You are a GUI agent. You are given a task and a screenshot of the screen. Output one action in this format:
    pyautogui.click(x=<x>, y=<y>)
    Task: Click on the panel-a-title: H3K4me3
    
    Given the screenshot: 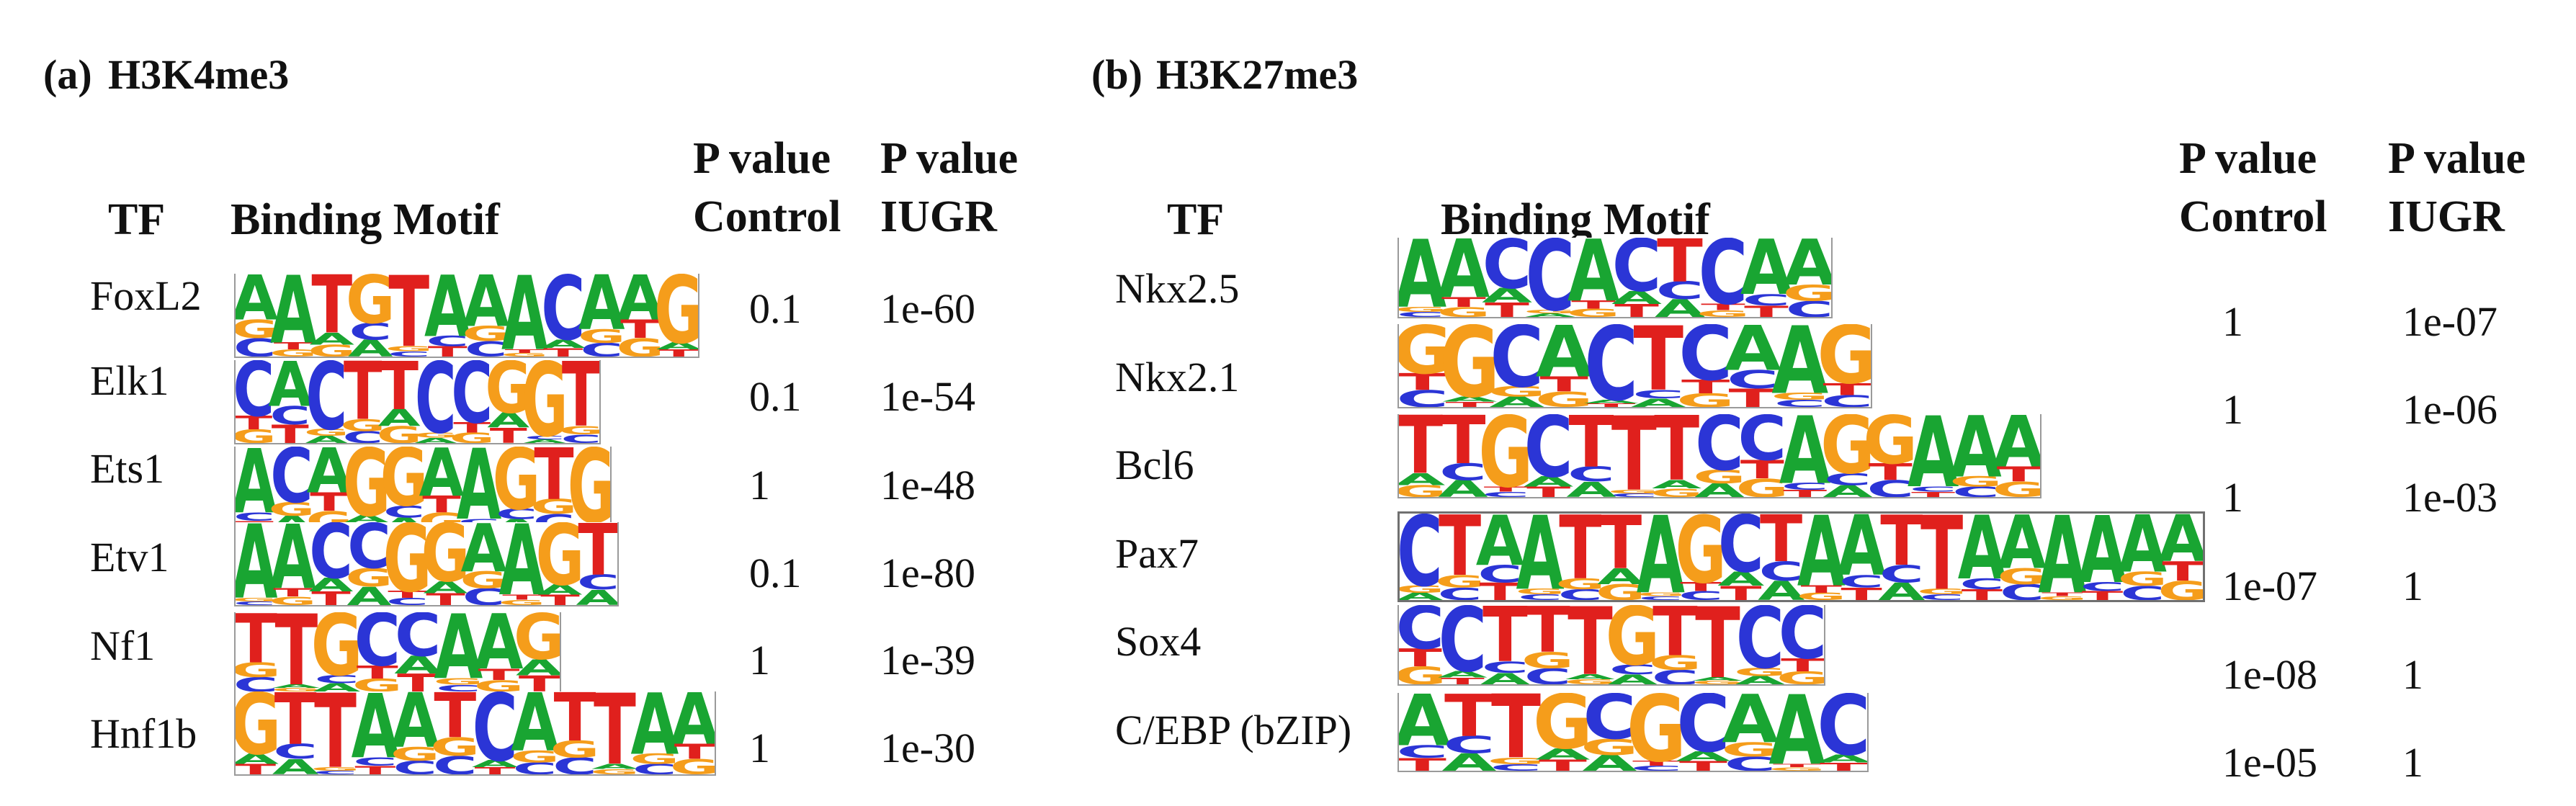 What is the action you would take?
    pyautogui.click(x=199, y=74)
    